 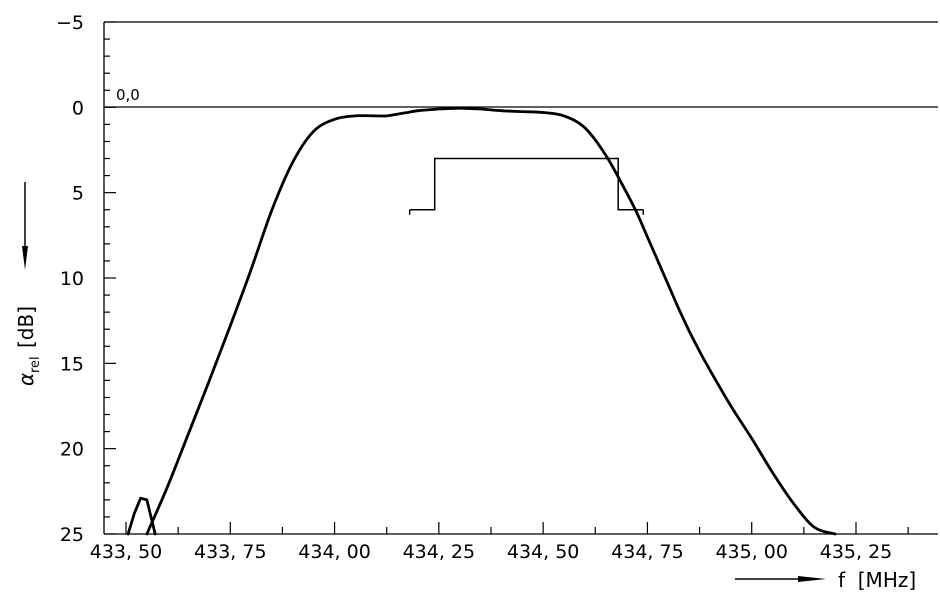 I want to click on y-axis-label-subscript: rel, so click(x=35, y=364).